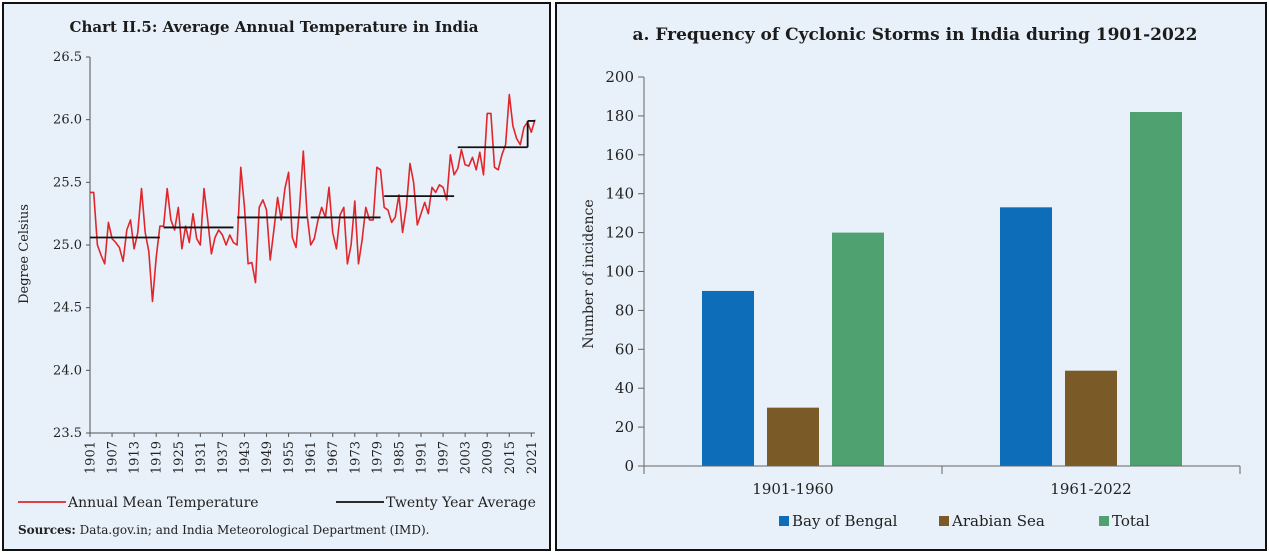 The width and height of the screenshot is (1269, 555). Describe the element at coordinates (135, 457) in the screenshot. I see `x-tick-label: 1913` at that location.